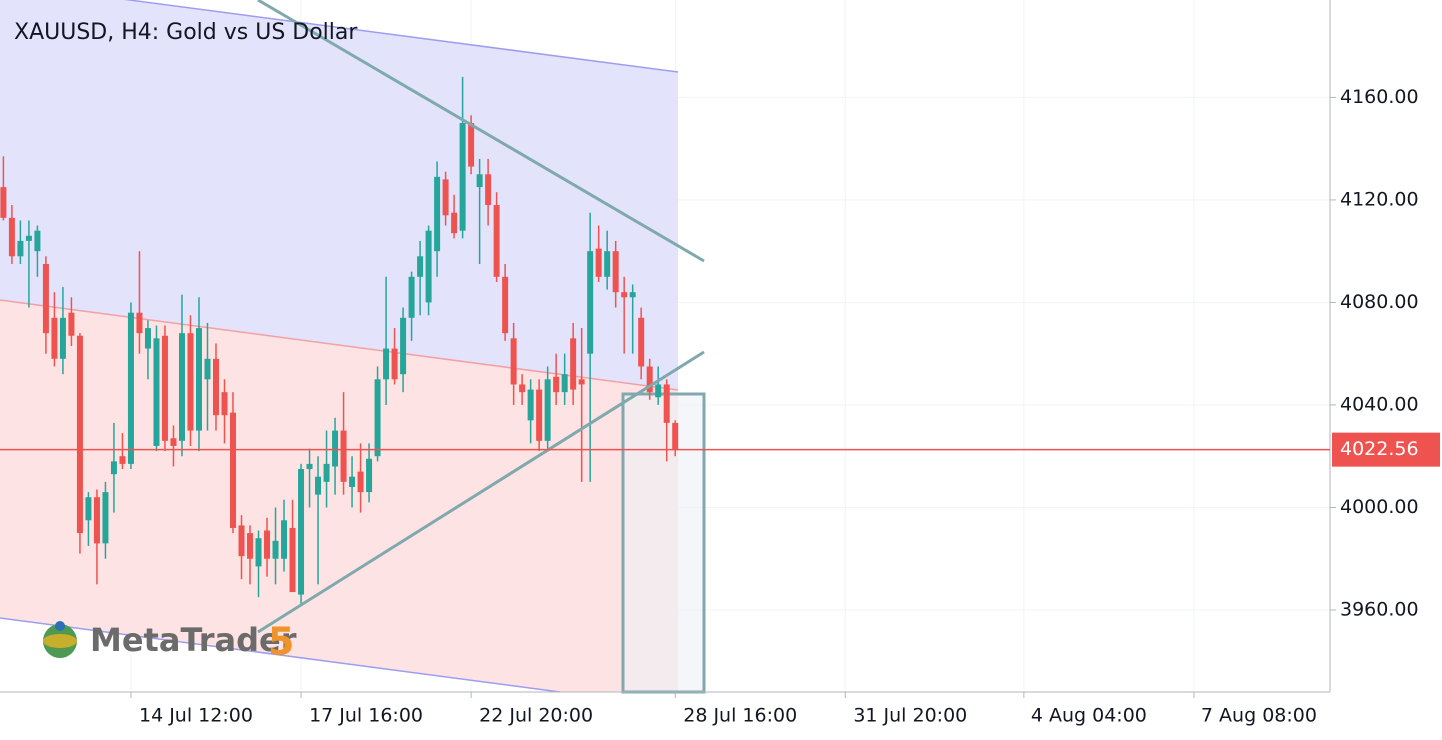 Image resolution: width=1442 pixels, height=740 pixels. What do you see at coordinates (536, 716) in the screenshot?
I see `x-tick-label: 22 Jul 20:00` at bounding box center [536, 716].